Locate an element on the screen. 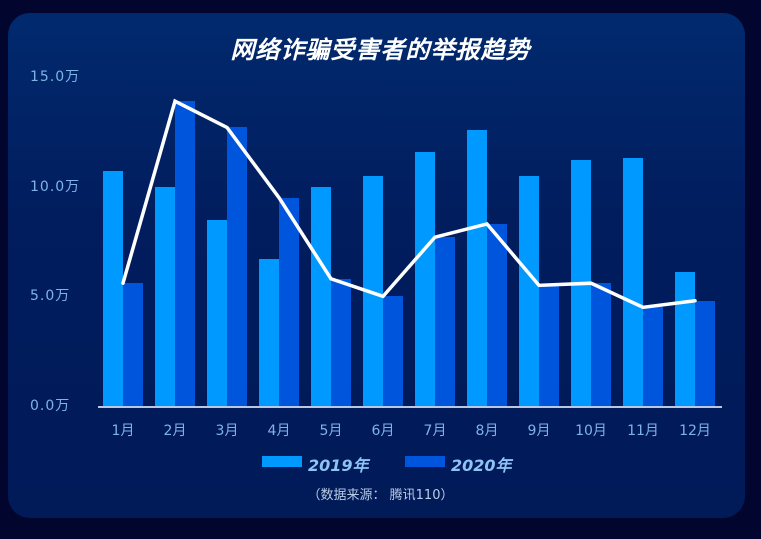 This screenshot has width=761, height=539. x-tick-label: 1月 is located at coordinates (123, 431).